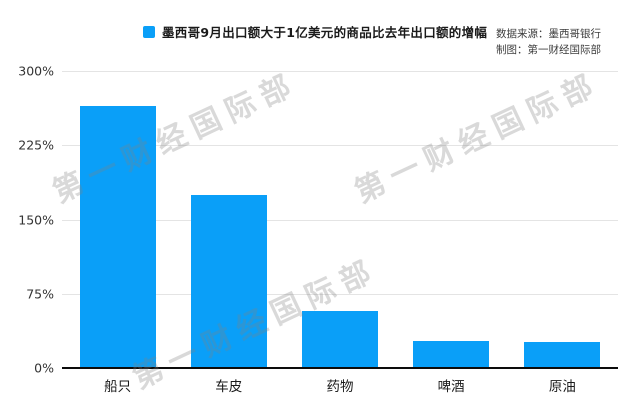 This screenshot has width=640, height=400. I want to click on chart-legend: 墨西哥9月出口额大于1亿美元的商品比去年出口额的增幅, so click(315, 31).